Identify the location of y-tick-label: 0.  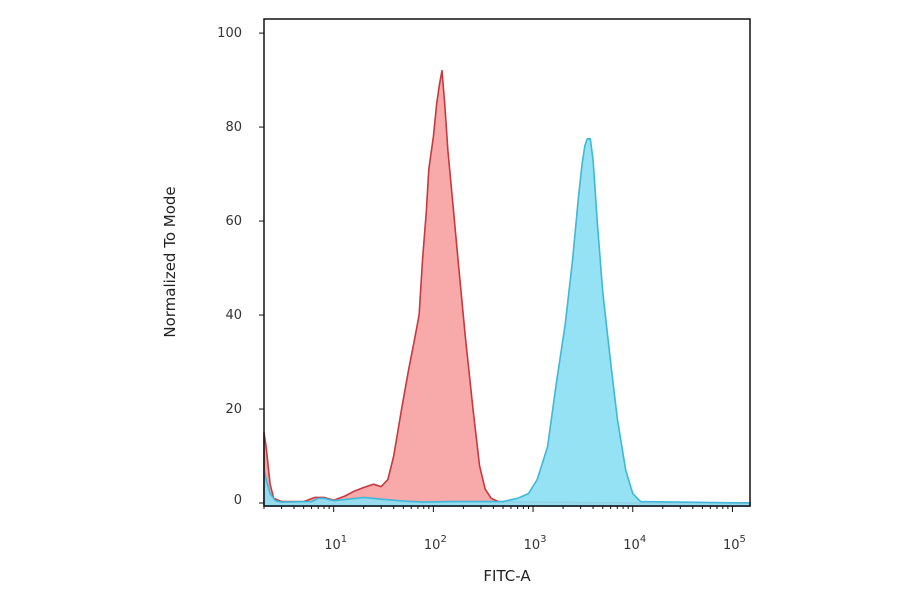
(238, 500).